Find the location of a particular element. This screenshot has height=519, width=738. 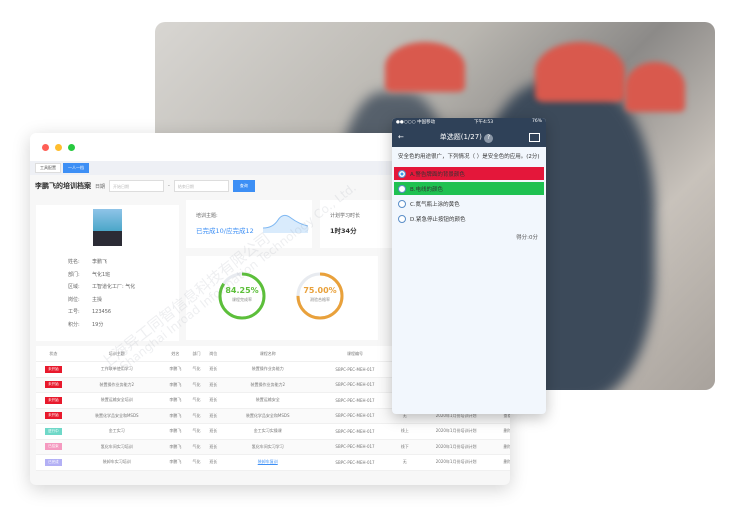

answer-option: A.警告牌面的背景颜色 is located at coordinates (469, 173).